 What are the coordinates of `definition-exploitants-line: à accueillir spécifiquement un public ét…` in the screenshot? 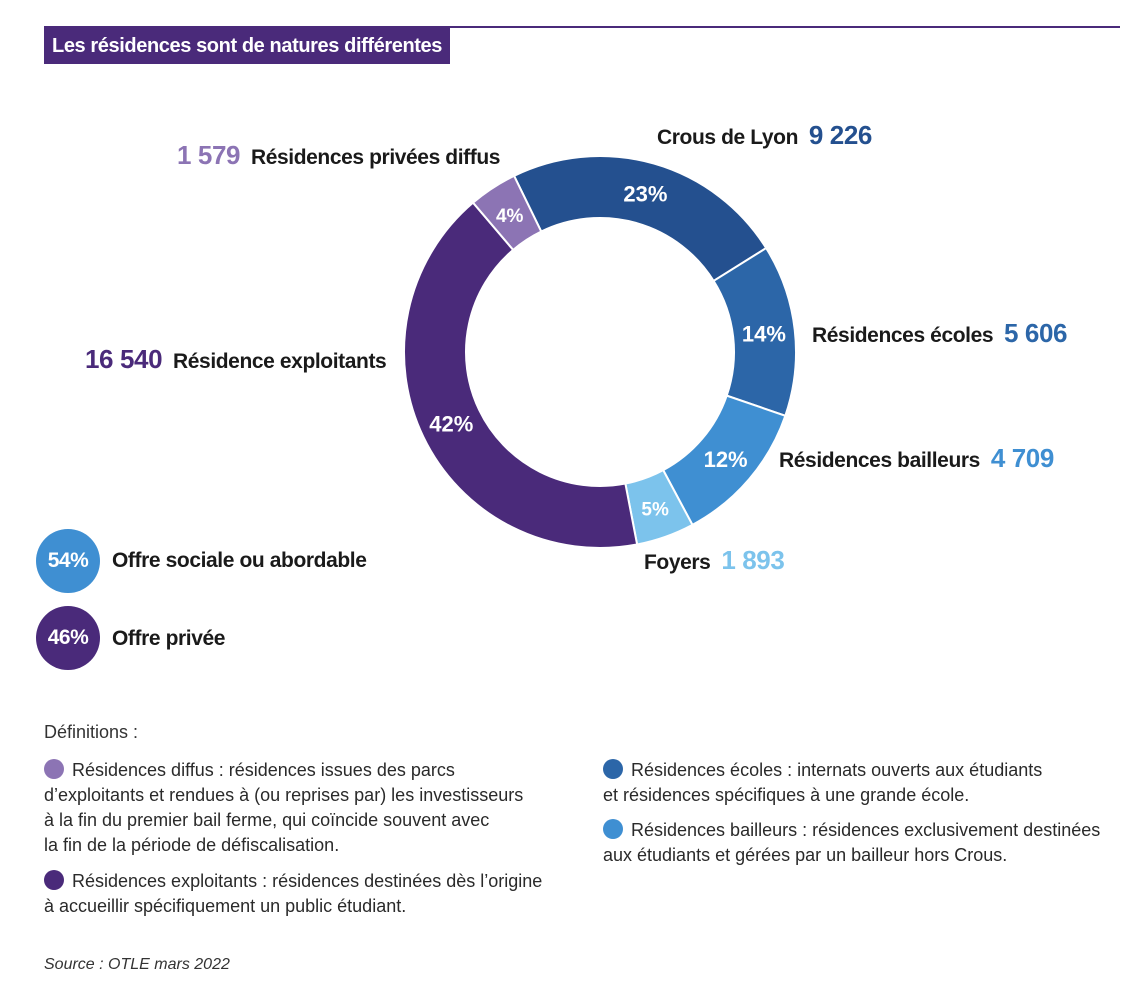 It's located at (225, 906).